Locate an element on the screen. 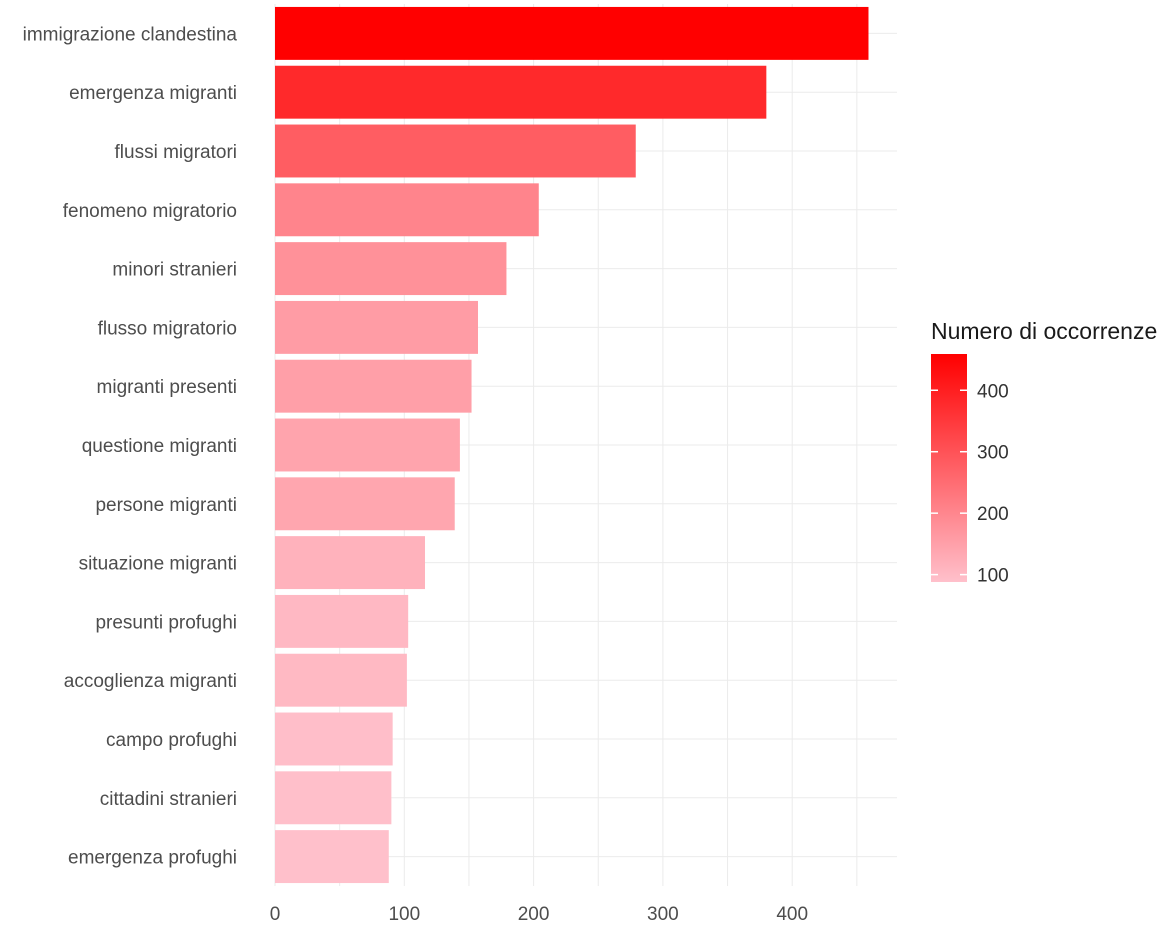 Image resolution: width=1161 pixels, height=931 pixels. legend-ticks: 100 200 300 400 is located at coordinates (970, 484).